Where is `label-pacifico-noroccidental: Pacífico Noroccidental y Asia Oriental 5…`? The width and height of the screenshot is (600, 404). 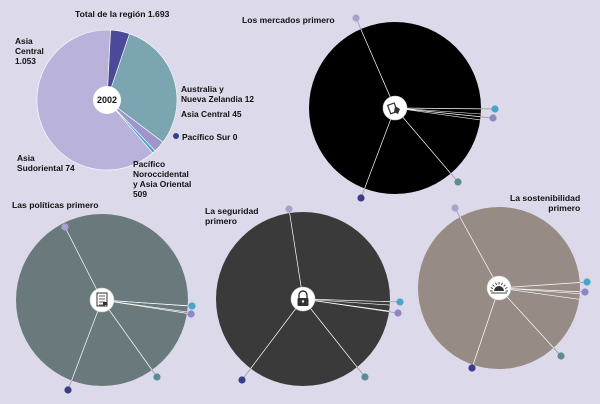
label-pacifico-noroccidental: Pacífico Noroccidental y Asia Oriental 5… is located at coordinates (162, 179).